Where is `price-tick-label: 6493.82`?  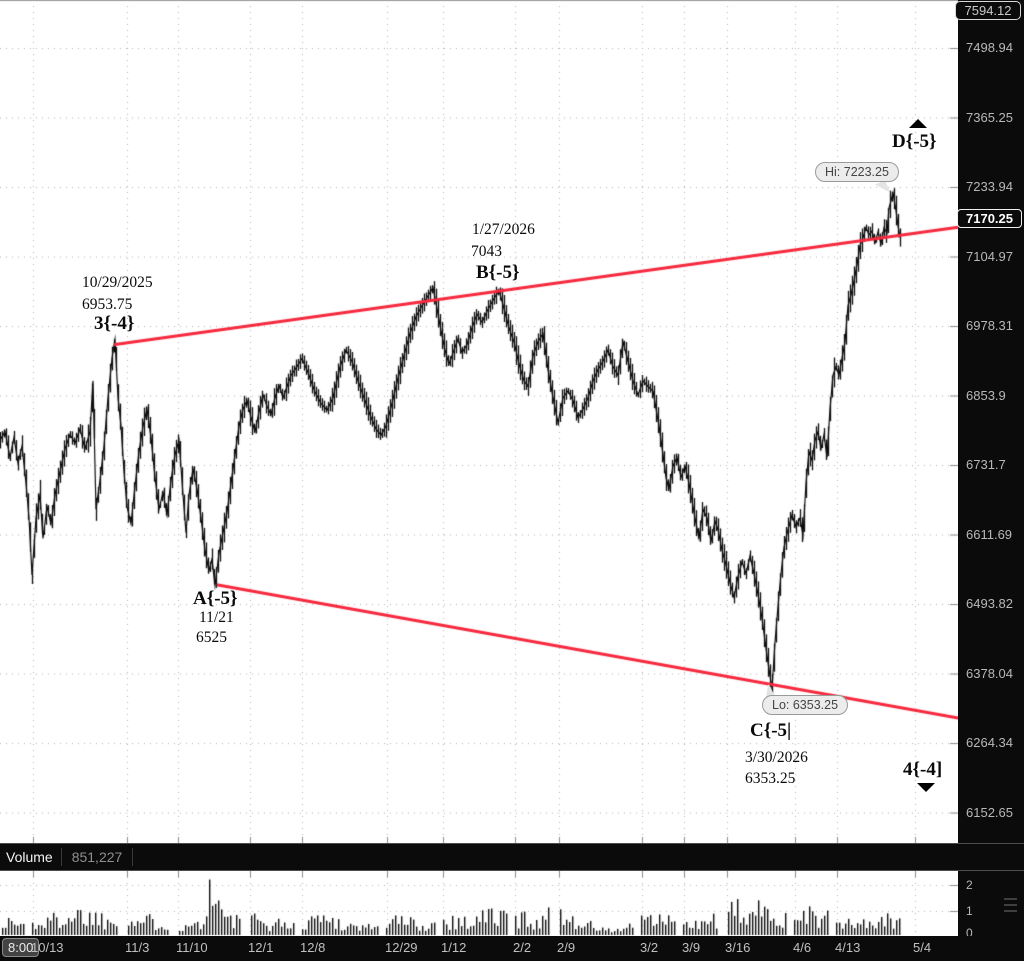 price-tick-label: 6493.82 is located at coordinates (989, 604).